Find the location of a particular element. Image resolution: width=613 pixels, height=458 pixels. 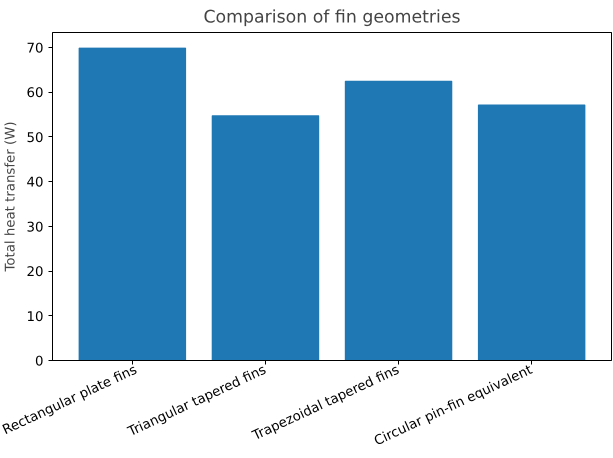

chart-title: Comparison of fin geometries is located at coordinates (332, 18).